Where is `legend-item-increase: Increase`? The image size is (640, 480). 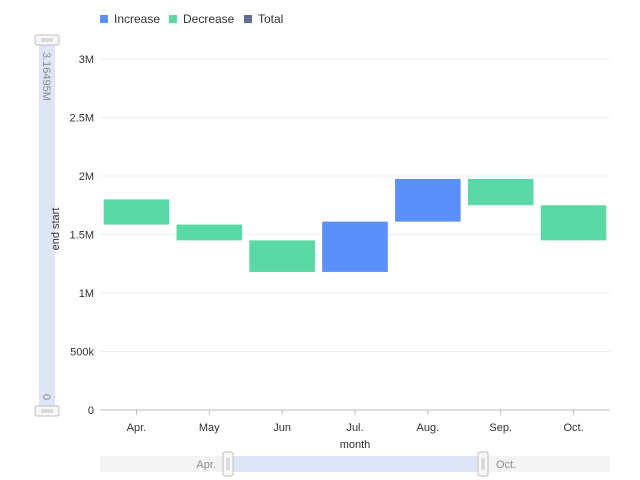 legend-item-increase: Increase is located at coordinates (130, 19).